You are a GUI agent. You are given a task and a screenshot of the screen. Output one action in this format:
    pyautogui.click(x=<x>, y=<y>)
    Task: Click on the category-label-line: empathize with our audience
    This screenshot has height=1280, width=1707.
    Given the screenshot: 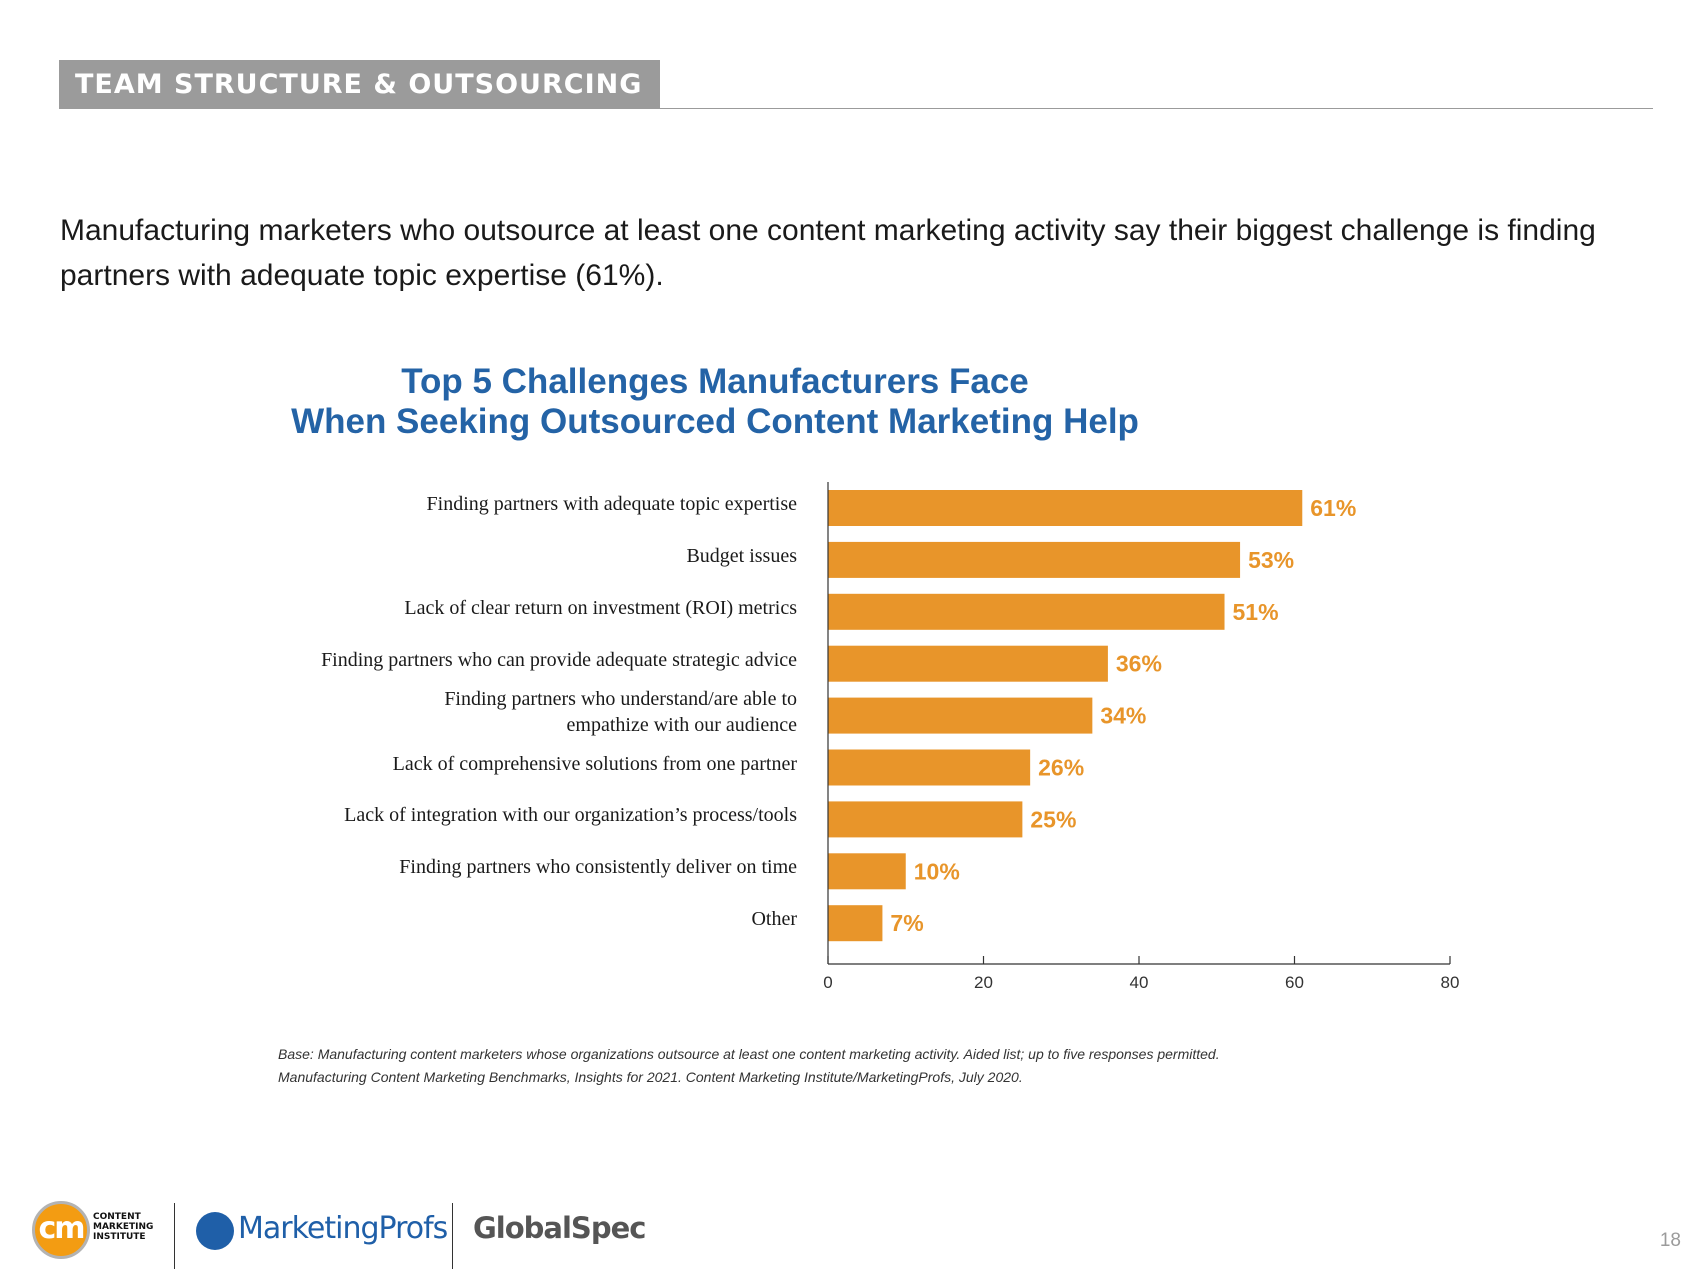 What is the action you would take?
    pyautogui.click(x=681, y=724)
    